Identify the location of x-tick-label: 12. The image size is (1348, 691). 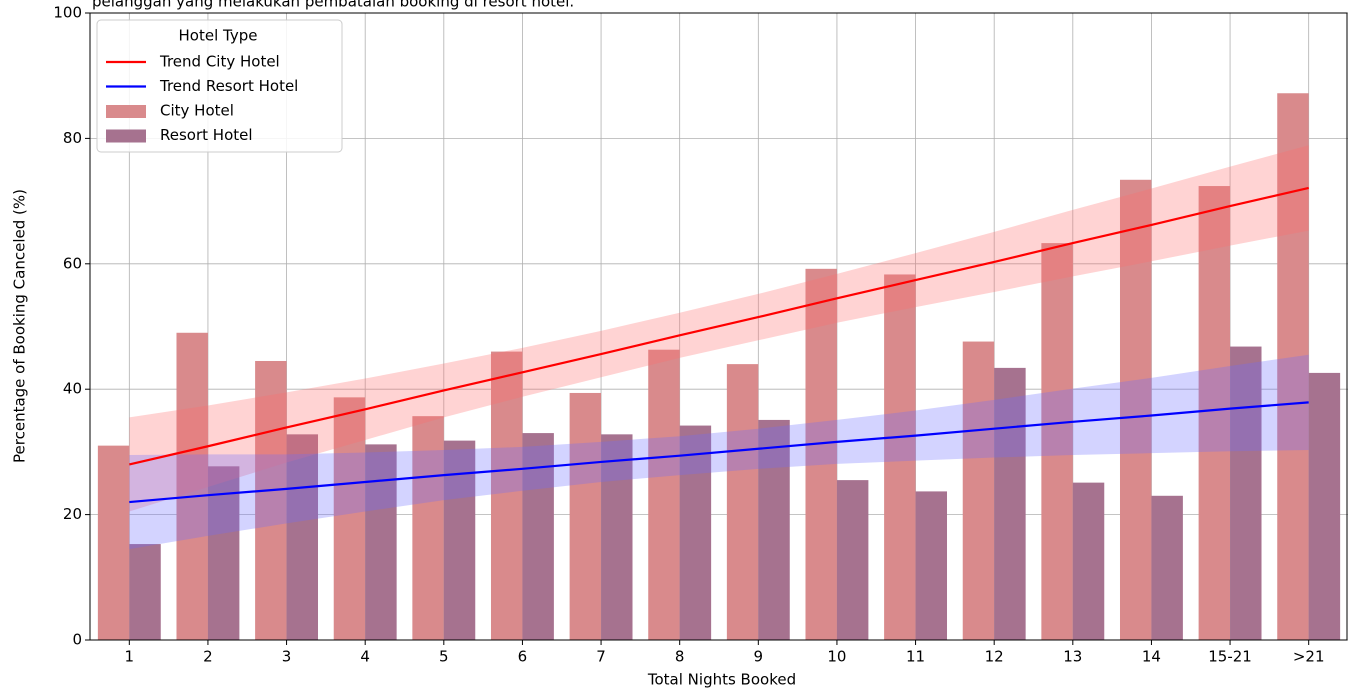
(994, 657).